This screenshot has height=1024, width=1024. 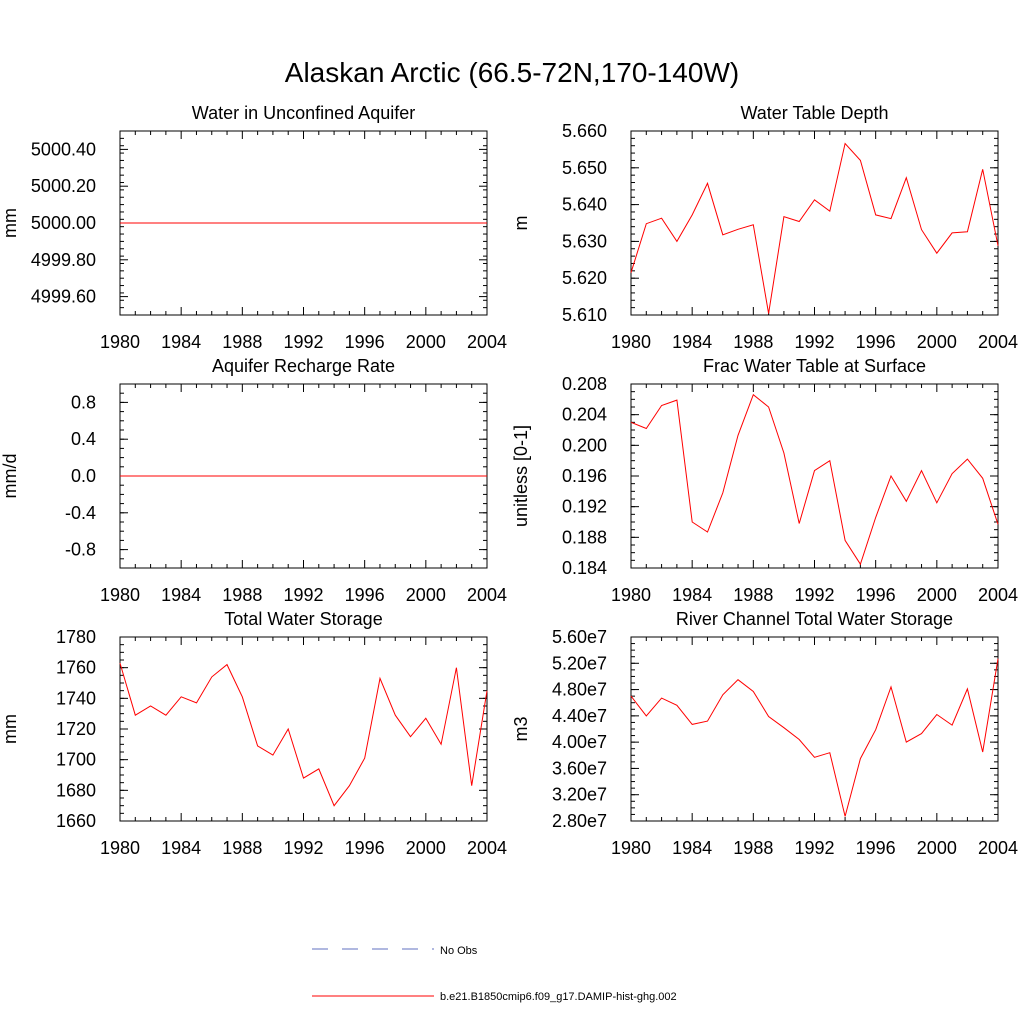 What do you see at coordinates (303, 366) in the screenshot?
I see `panel-title: Aquifer Recharge Rate` at bounding box center [303, 366].